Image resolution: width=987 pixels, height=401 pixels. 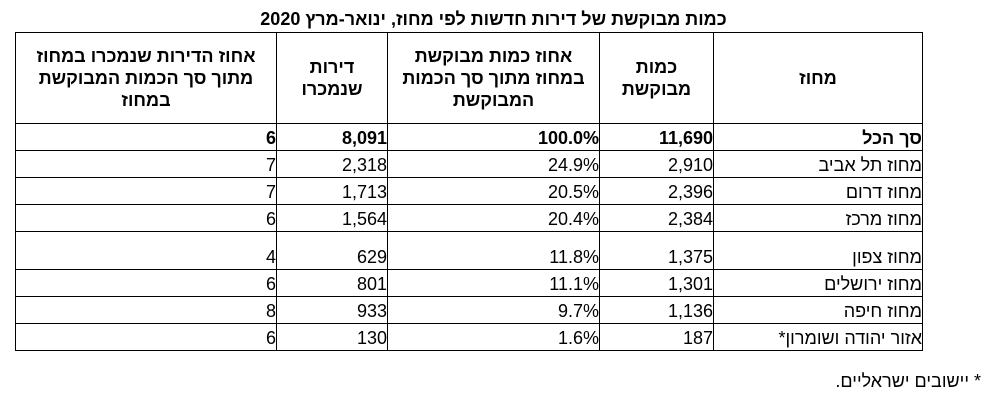 What do you see at coordinates (493, 337) in the screenshot?
I see `cell-pct-total: 1.6%` at bounding box center [493, 337].